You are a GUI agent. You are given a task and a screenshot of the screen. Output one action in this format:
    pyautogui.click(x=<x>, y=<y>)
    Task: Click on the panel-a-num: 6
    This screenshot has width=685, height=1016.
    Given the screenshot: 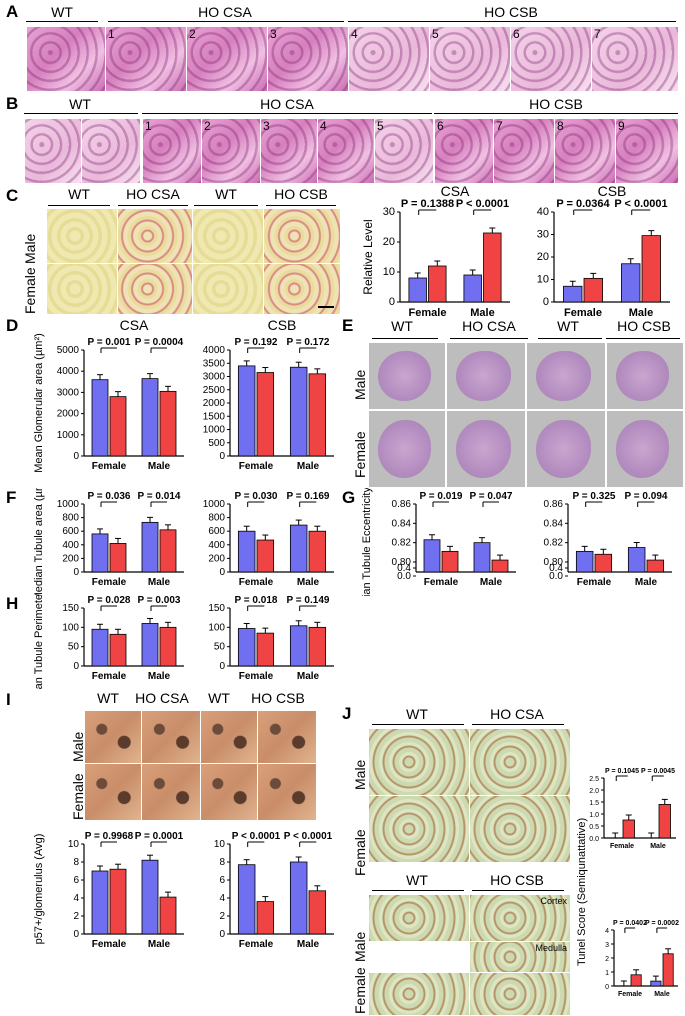 What is the action you would take?
    pyautogui.click(x=516, y=34)
    